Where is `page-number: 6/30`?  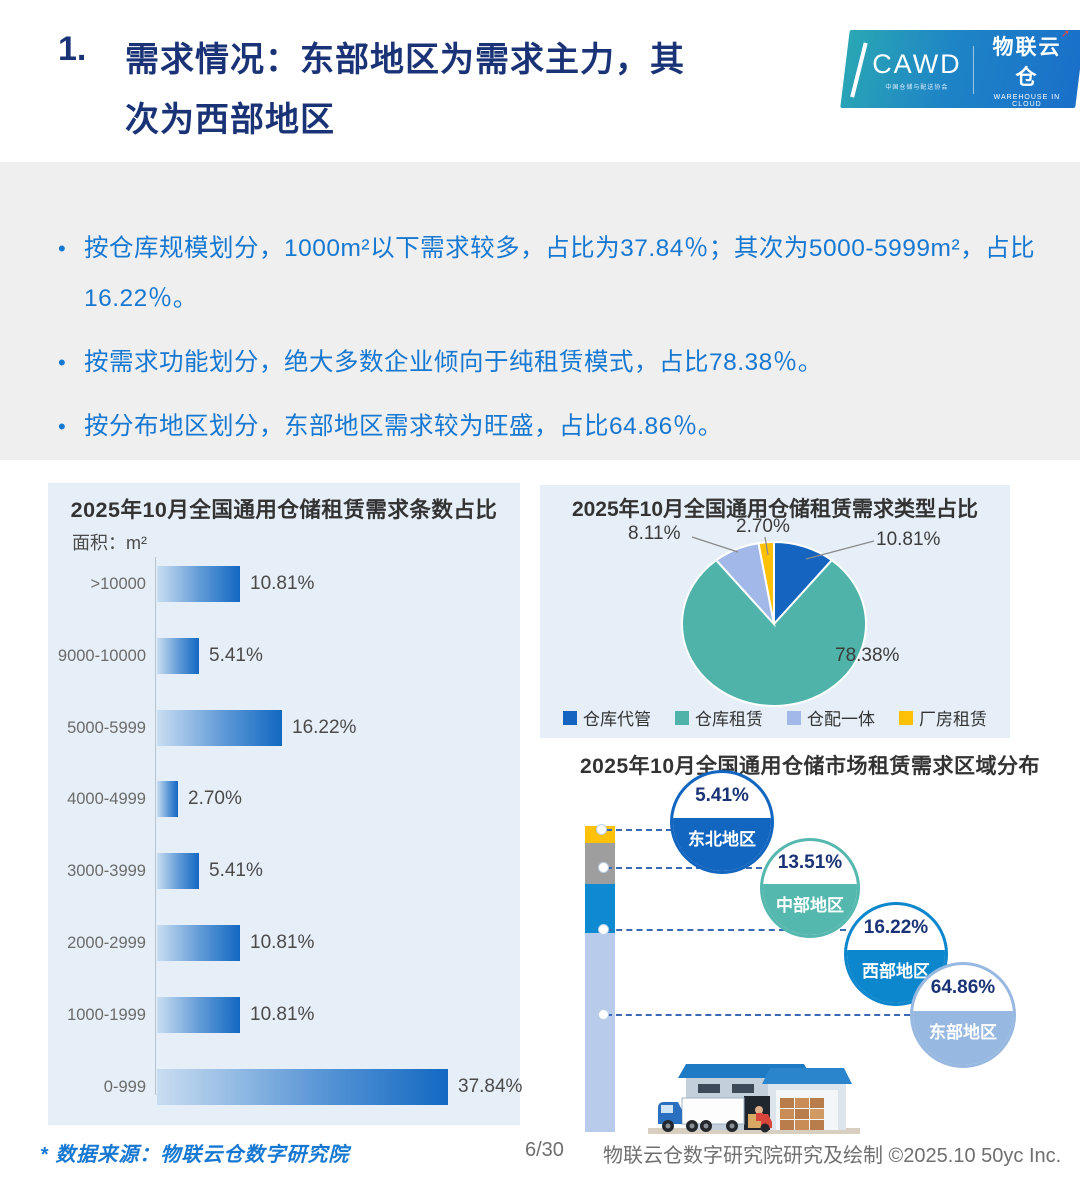 page-number: 6/30 is located at coordinates (544, 1150).